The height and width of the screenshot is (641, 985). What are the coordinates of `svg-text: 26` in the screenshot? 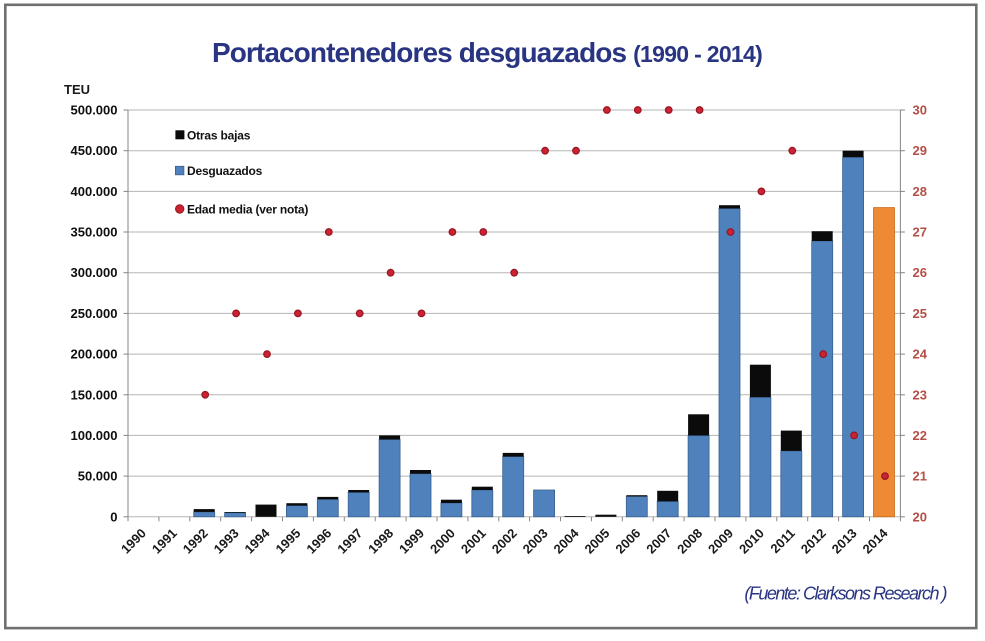 It's located at (920, 272).